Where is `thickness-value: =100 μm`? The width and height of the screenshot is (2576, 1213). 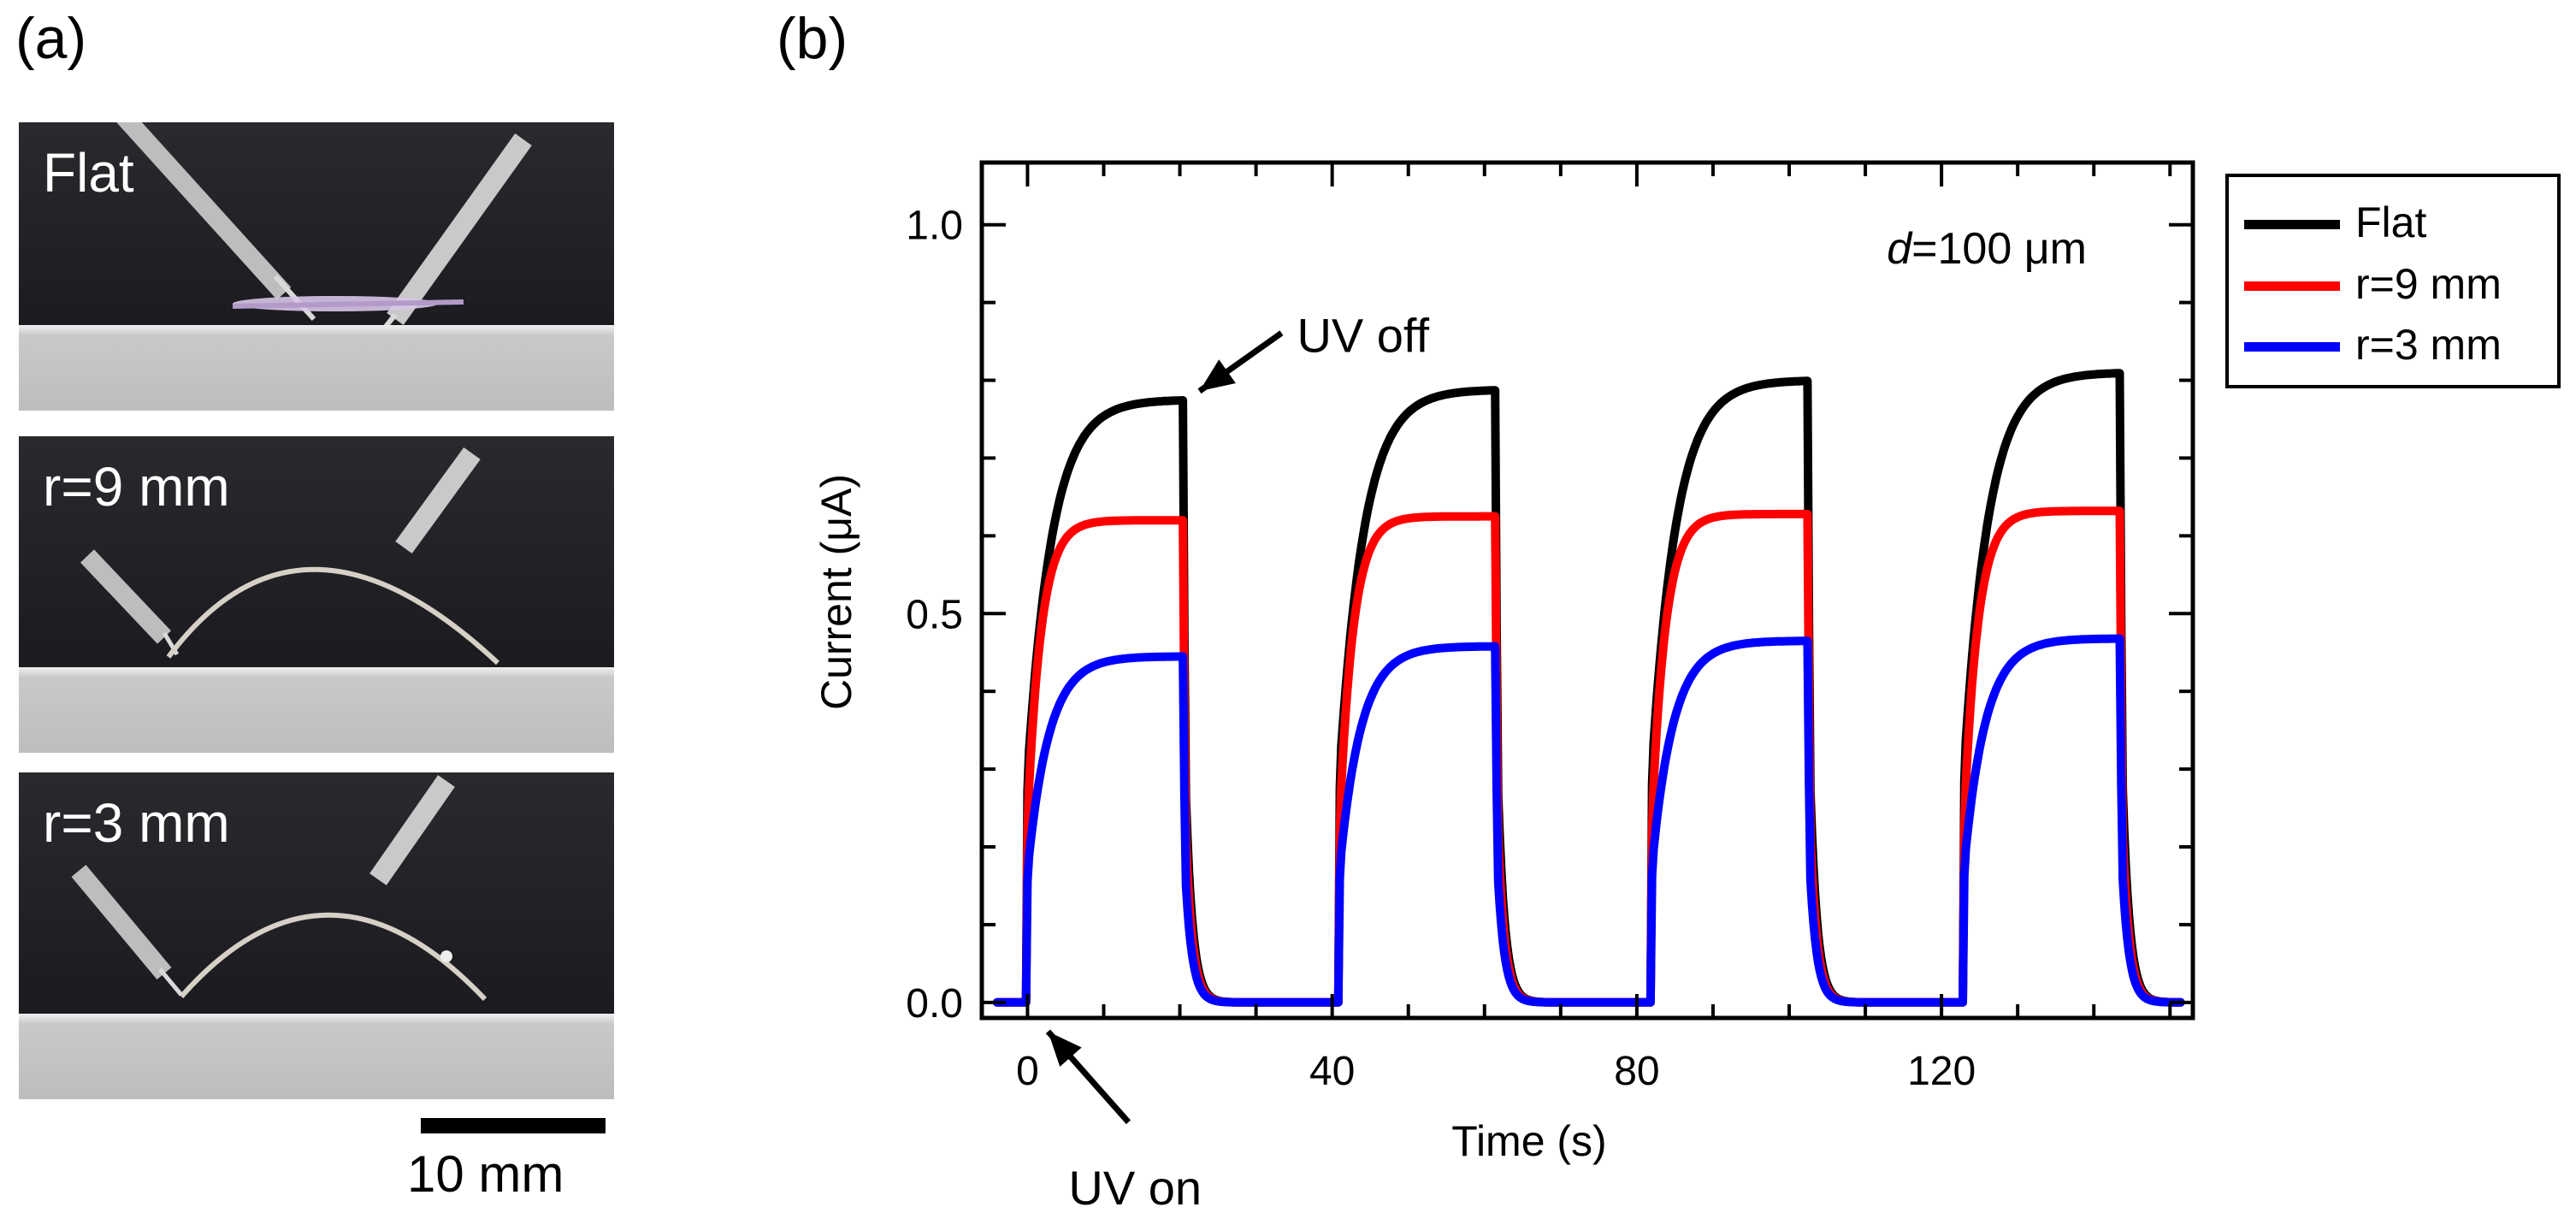
thickness-value: =100 μm is located at coordinates (1999, 249).